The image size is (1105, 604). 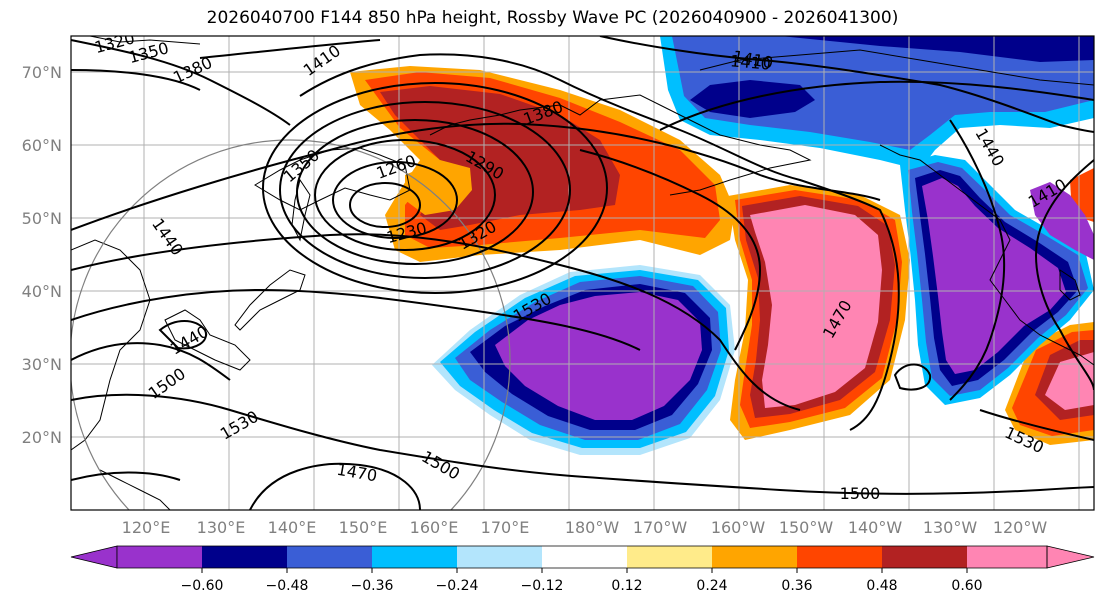 I want to click on colorbar-tick-label: 0.60, so click(x=966, y=586).